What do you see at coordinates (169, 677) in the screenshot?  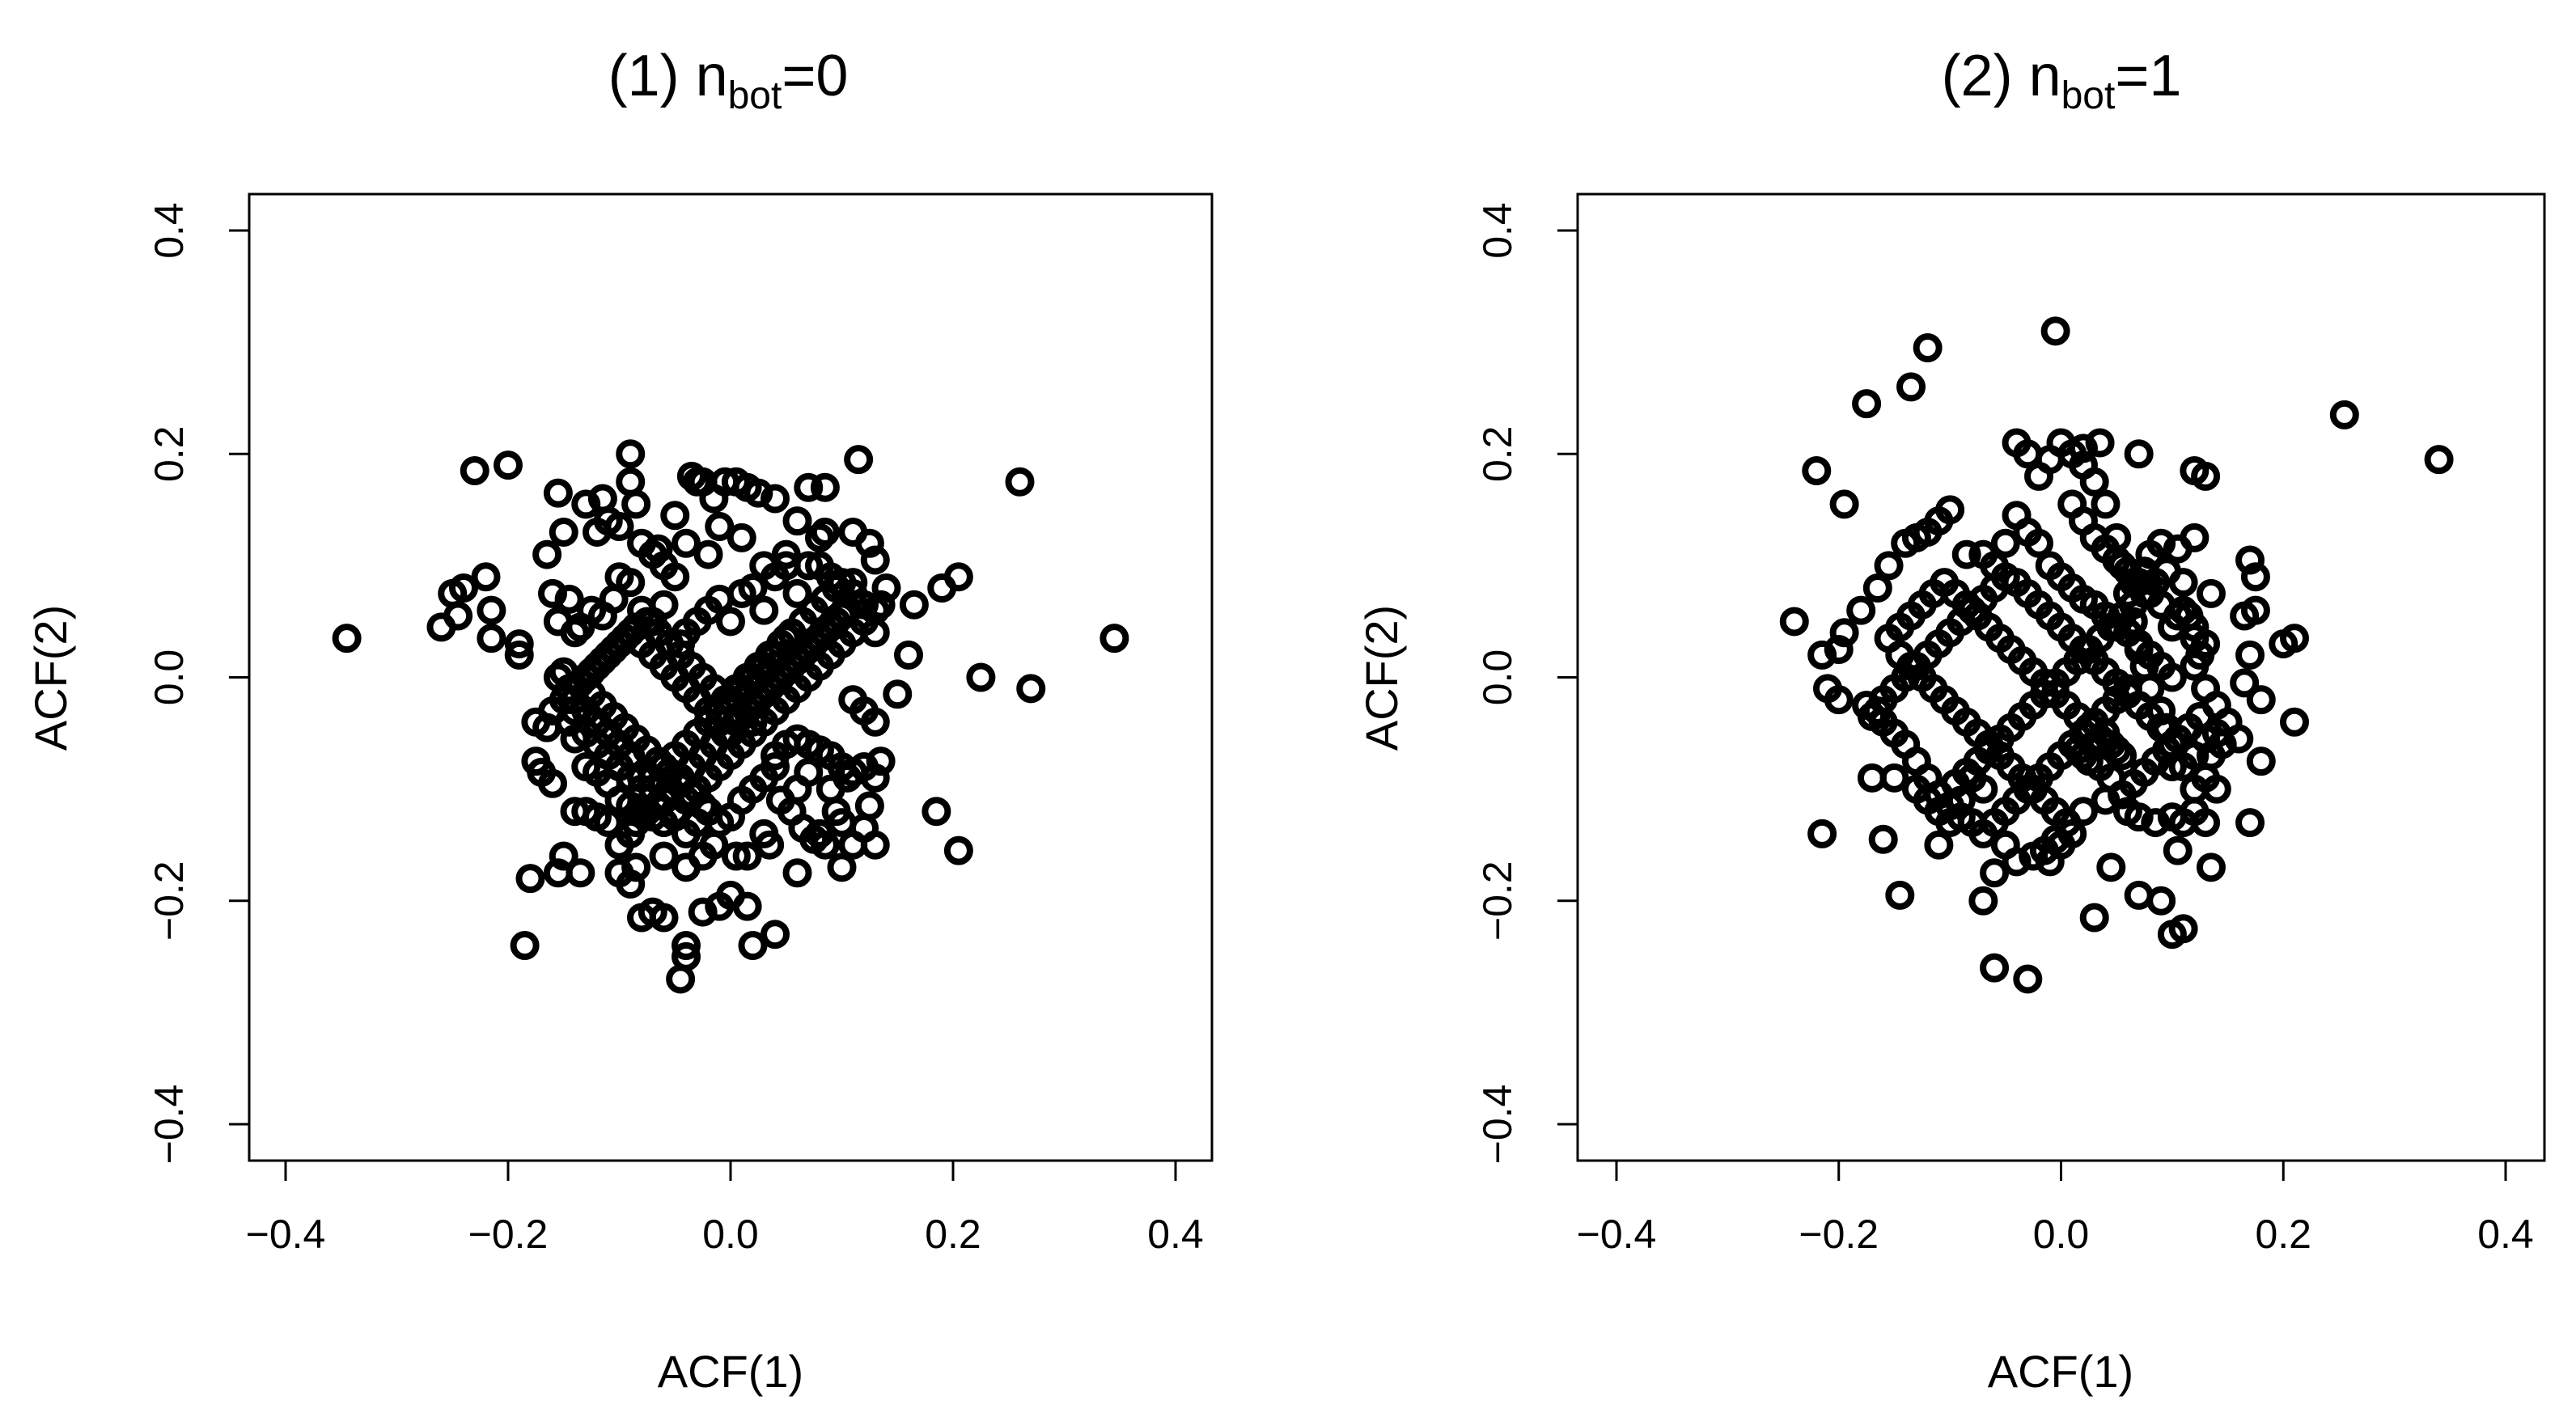 I see `y-tick-label: 0.0` at bounding box center [169, 677].